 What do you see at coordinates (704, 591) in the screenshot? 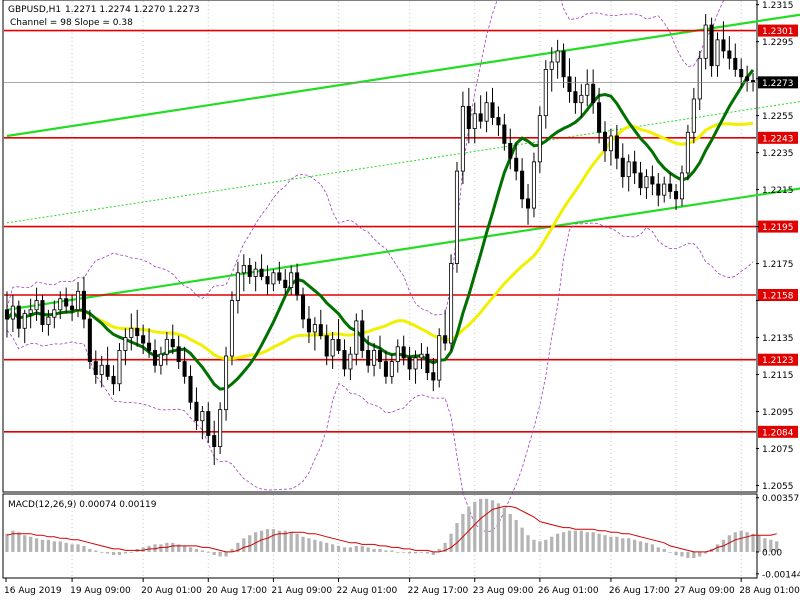
I see `time-tick-label: 27 Aug 09:00` at bounding box center [704, 591].